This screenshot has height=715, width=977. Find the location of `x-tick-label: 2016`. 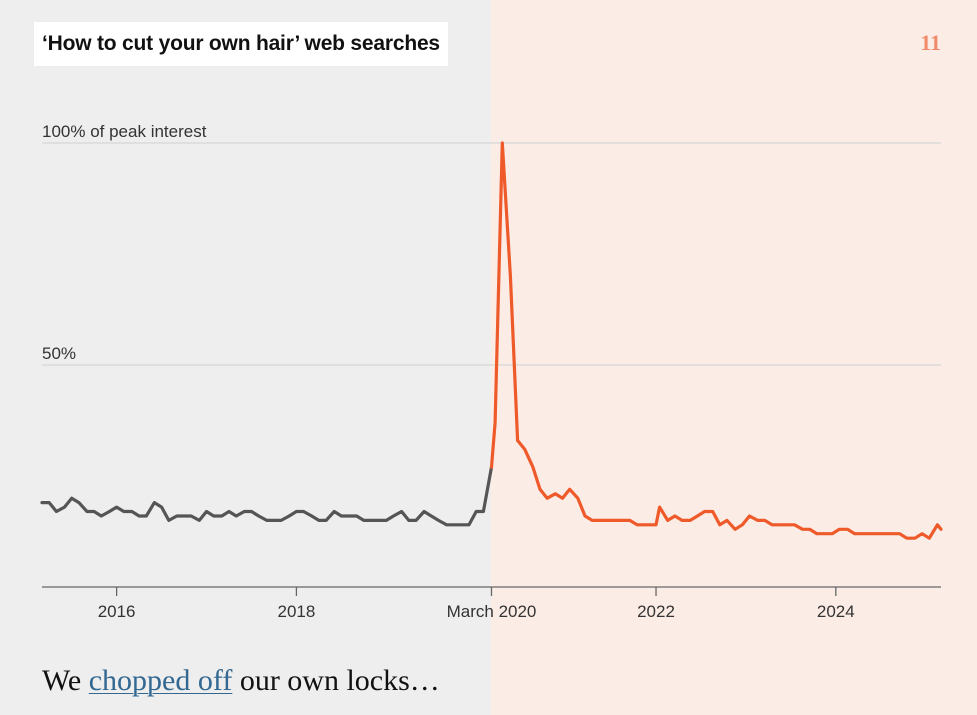

x-tick-label: 2016 is located at coordinates (117, 611).